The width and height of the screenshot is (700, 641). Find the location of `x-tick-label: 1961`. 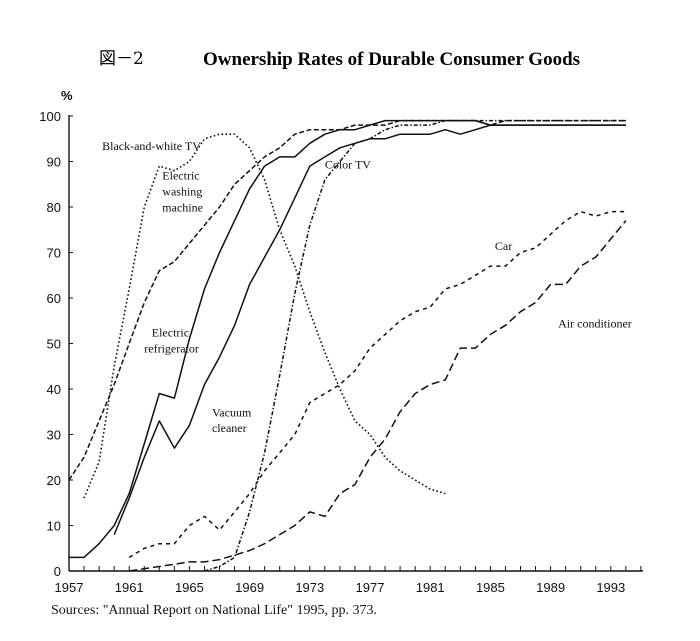

x-tick-label: 1961 is located at coordinates (129, 587).